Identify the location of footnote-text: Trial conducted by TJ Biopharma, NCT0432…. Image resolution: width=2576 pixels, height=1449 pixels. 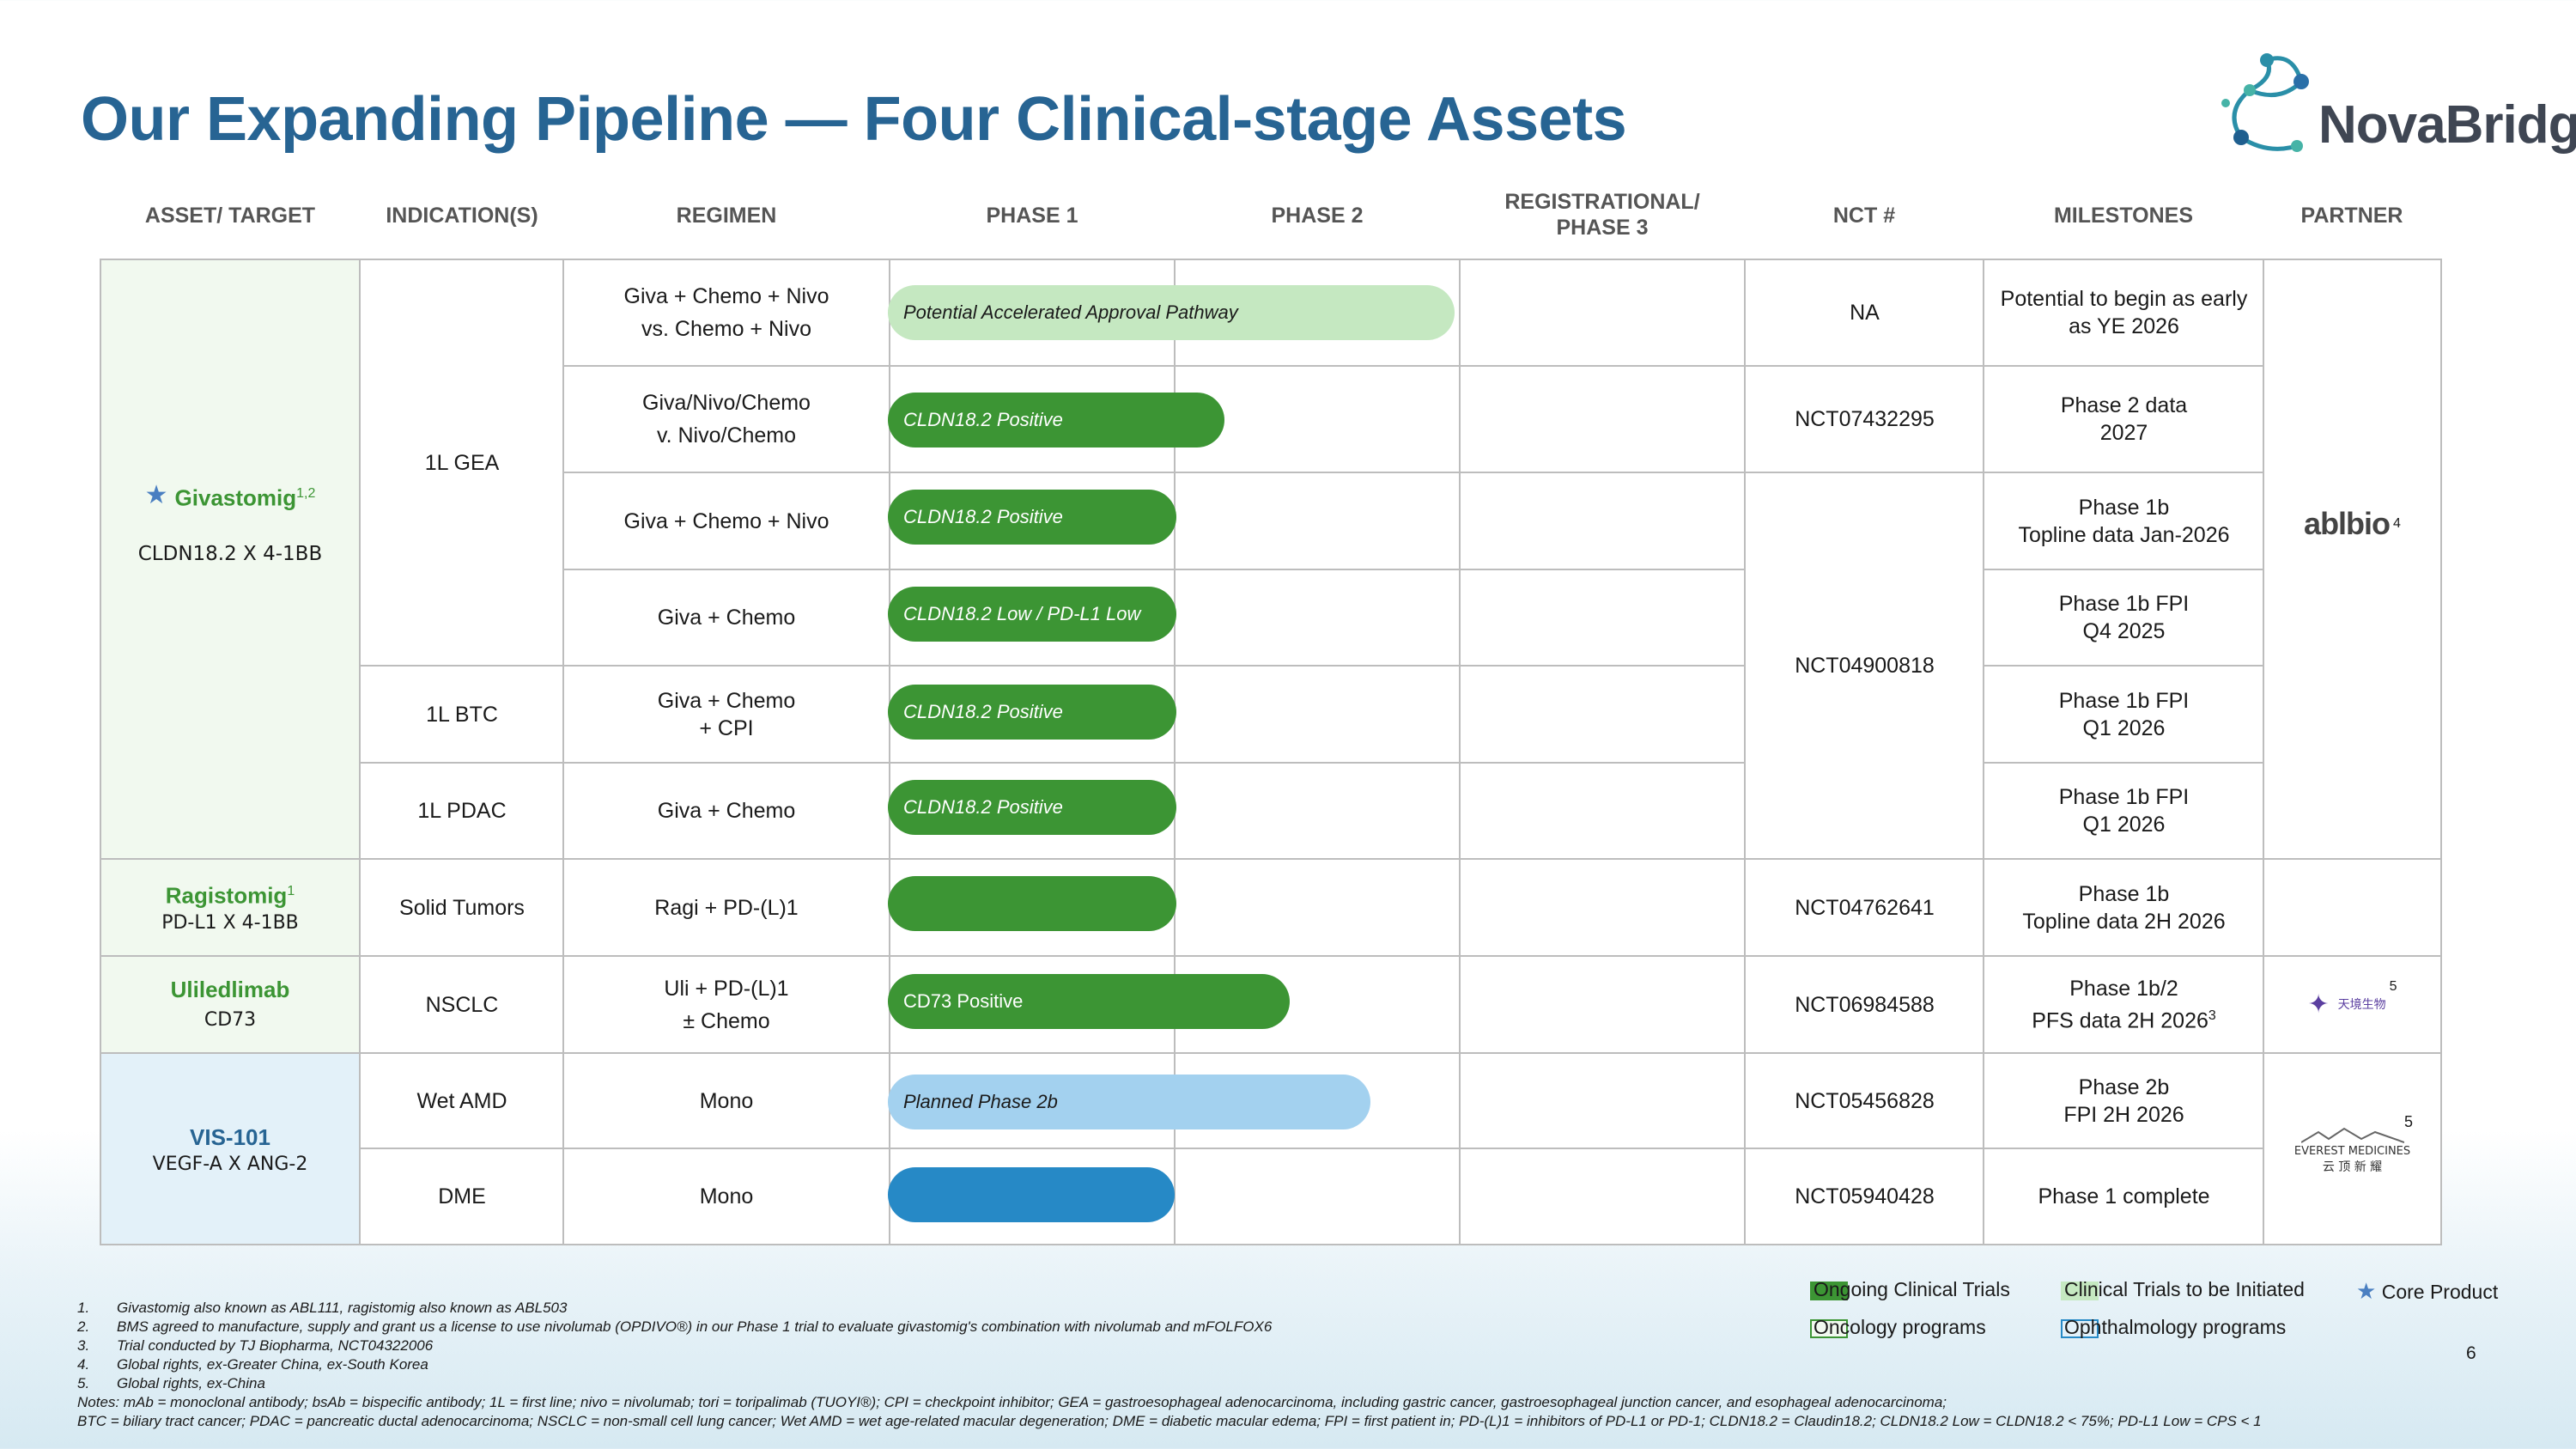
(275, 1345).